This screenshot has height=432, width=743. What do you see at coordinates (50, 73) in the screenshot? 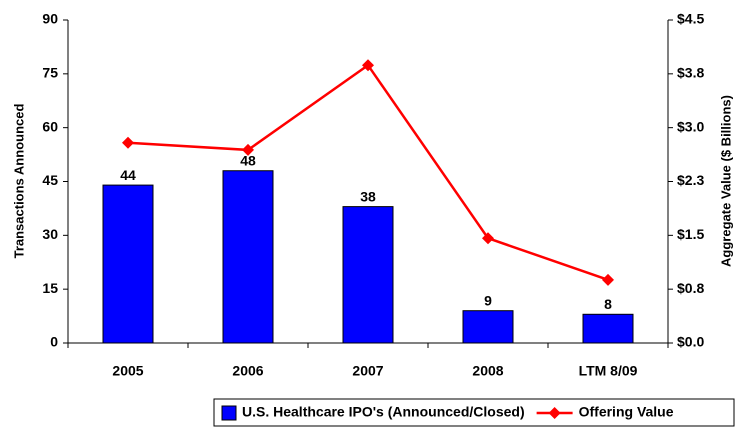
I see `y-tick-label: 75` at bounding box center [50, 73].